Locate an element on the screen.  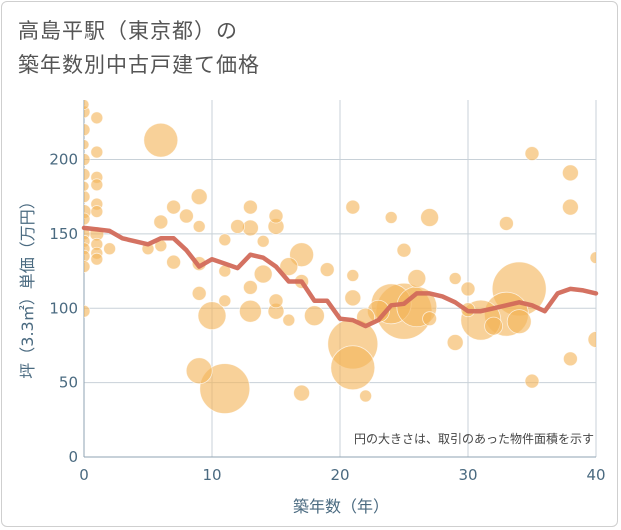
y-tick-label: 200 is located at coordinates (63, 160).